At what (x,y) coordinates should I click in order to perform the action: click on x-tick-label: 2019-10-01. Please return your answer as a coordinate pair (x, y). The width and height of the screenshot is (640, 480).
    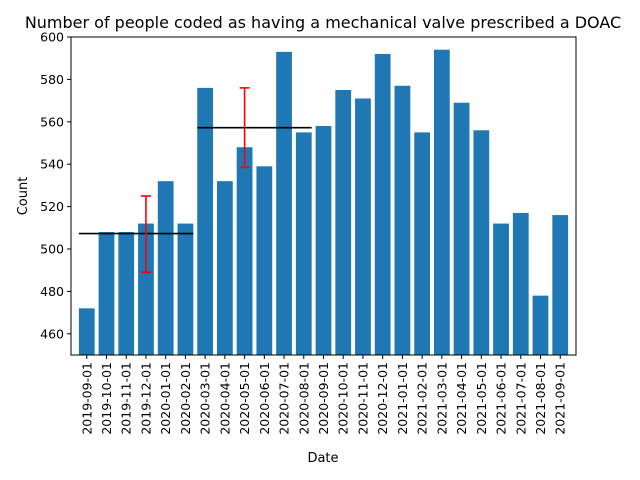
    Looking at the image, I should click on (106, 398).